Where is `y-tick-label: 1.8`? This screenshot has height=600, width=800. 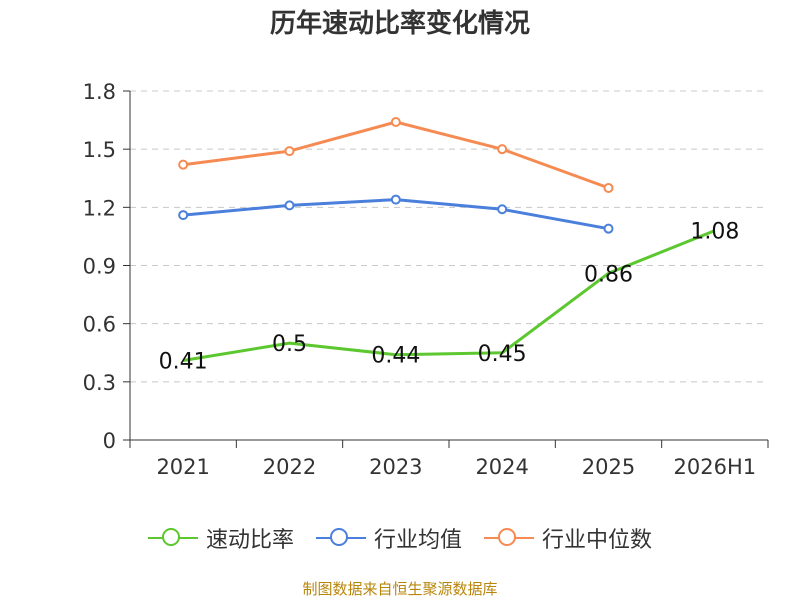 y-tick-label: 1.8 is located at coordinates (99, 92).